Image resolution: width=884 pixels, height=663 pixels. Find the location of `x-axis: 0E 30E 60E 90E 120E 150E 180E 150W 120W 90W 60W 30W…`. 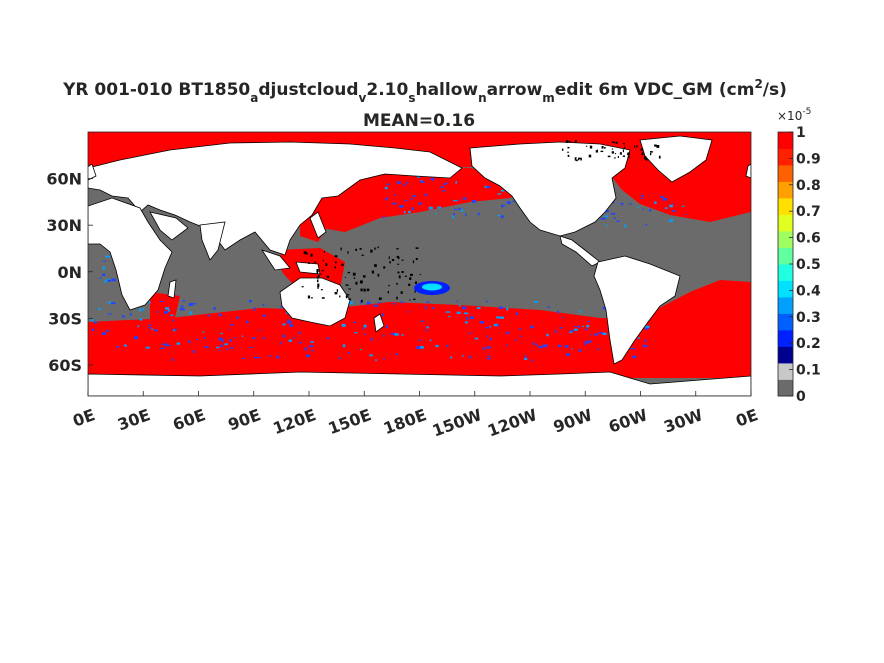

x-axis: 0E 30E 60E 90E 120E 150E 180E 150W 120W 90W 60W 30W… is located at coordinates (415, 415).